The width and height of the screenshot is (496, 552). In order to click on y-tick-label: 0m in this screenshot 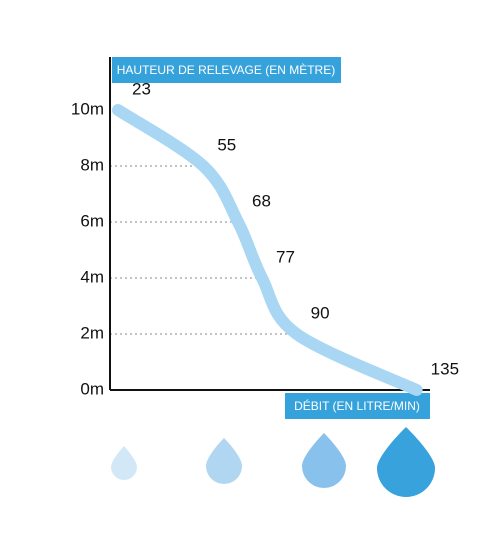, I will do `click(92, 388)`.